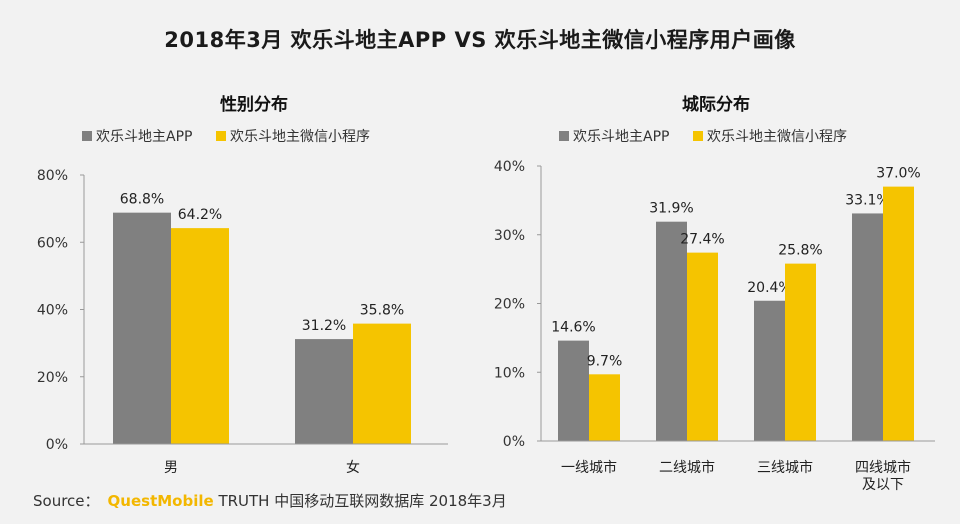  Describe the element at coordinates (360, 501) in the screenshot. I see `source-rest: TRUTH 中国移动互联网数据库 2018年3月` at that location.